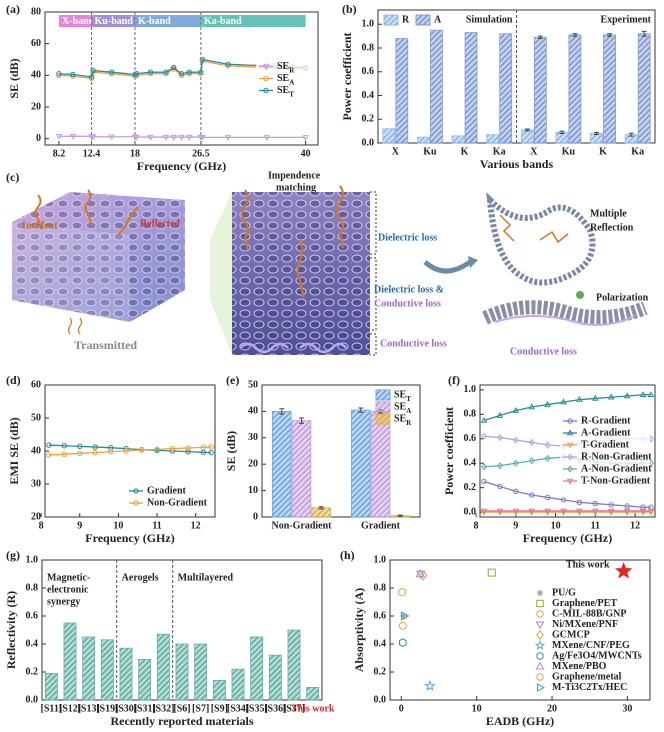  Describe the element at coordinates (196, 525) in the screenshot. I see `x-tick-label: 12` at that location.